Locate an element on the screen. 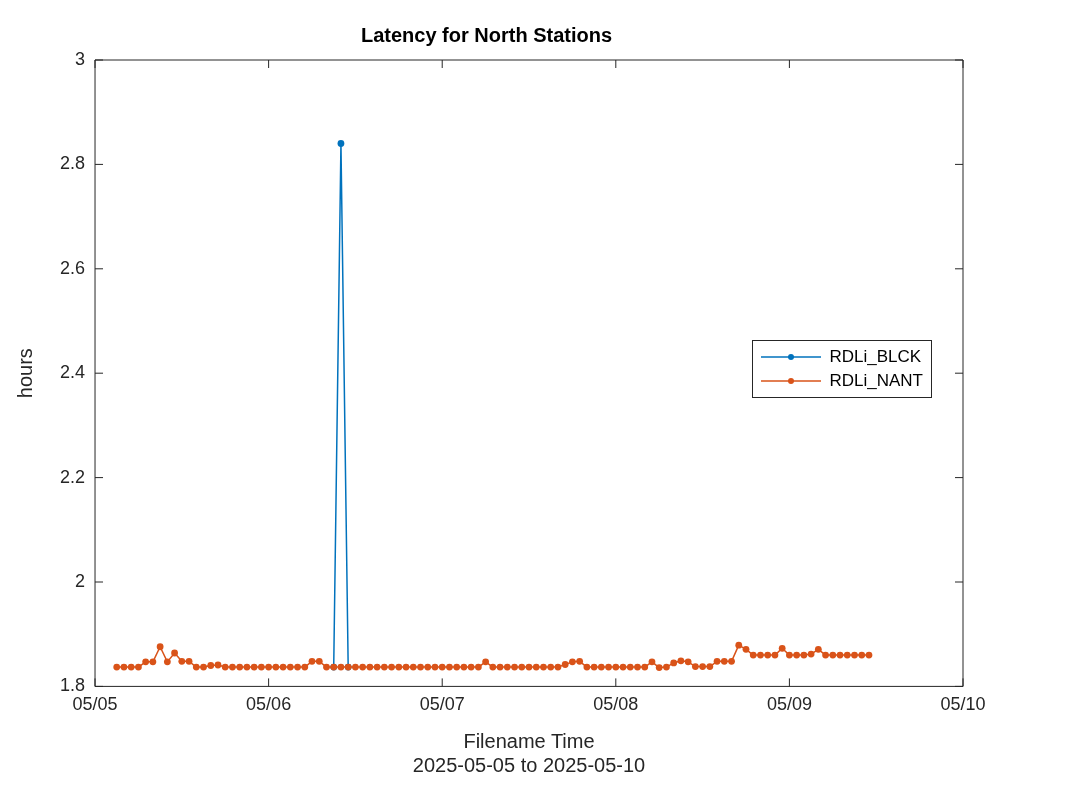  chart-title: Latency for North Stations is located at coordinates (486, 34).